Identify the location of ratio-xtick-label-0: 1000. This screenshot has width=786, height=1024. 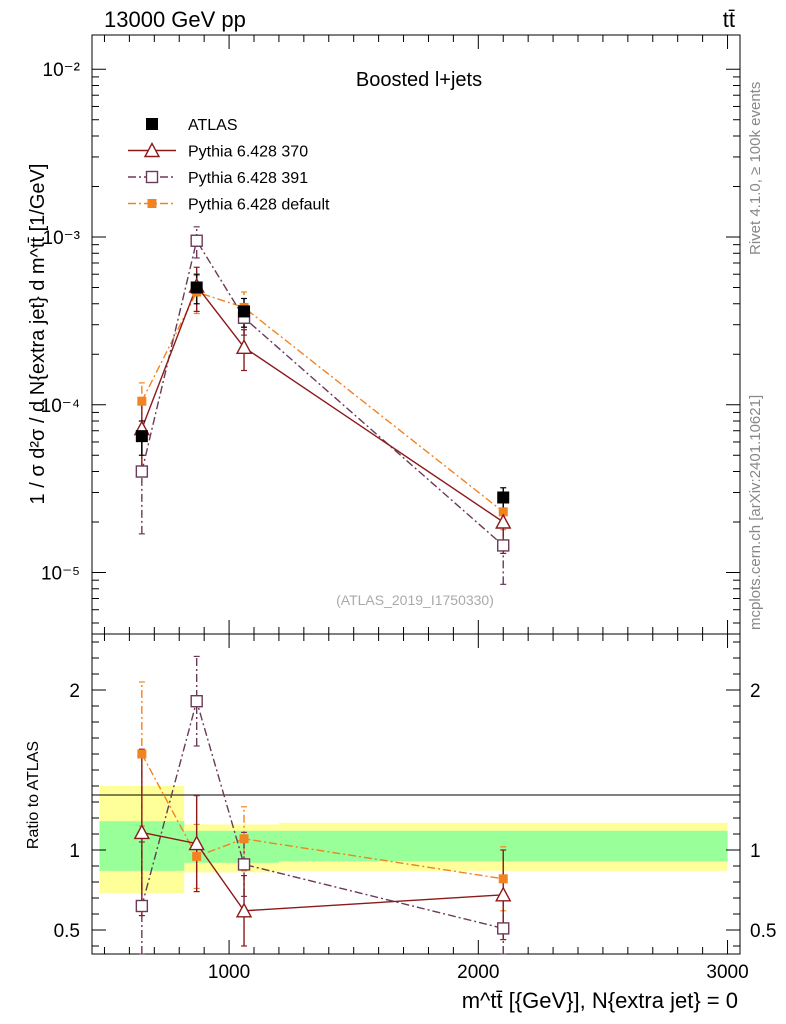
(229, 972).